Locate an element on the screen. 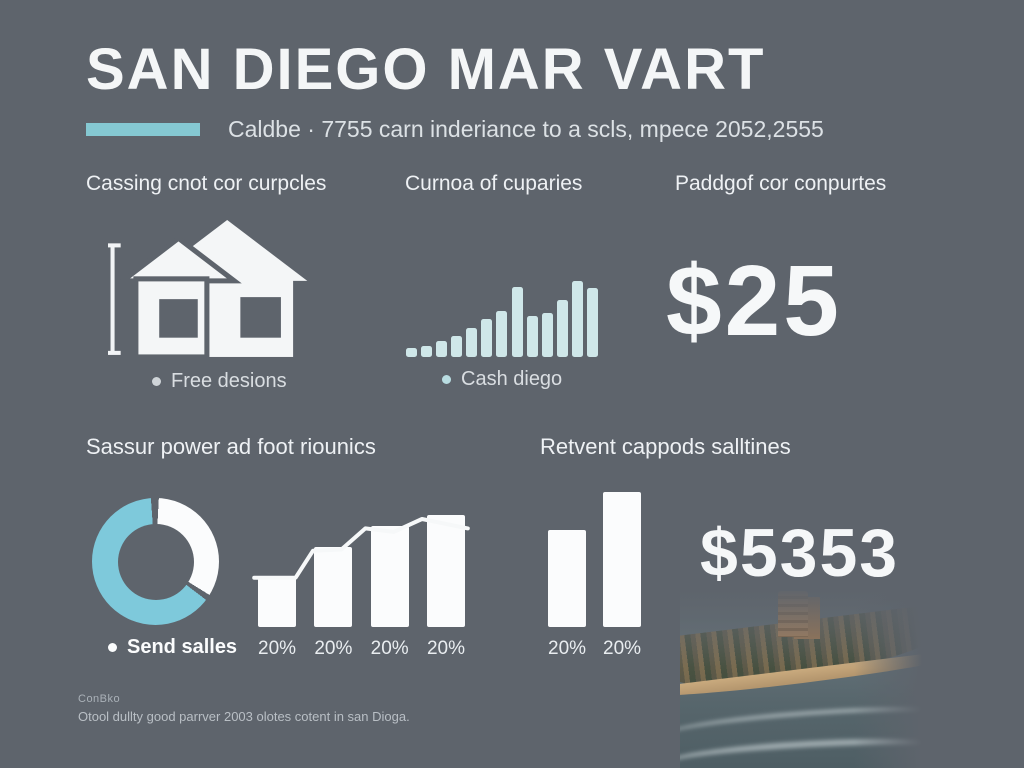  recent-bar-chart is located at coordinates (594, 559).